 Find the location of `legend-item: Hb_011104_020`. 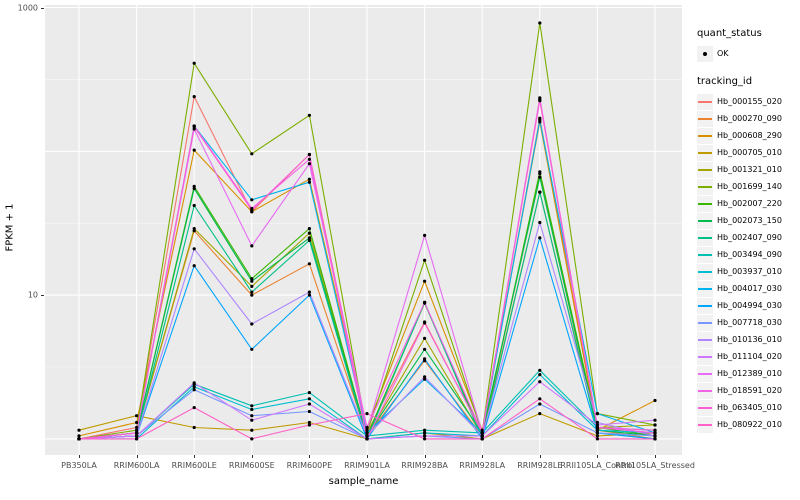

legend-item: Hb_011104_020 is located at coordinates (747, 356).